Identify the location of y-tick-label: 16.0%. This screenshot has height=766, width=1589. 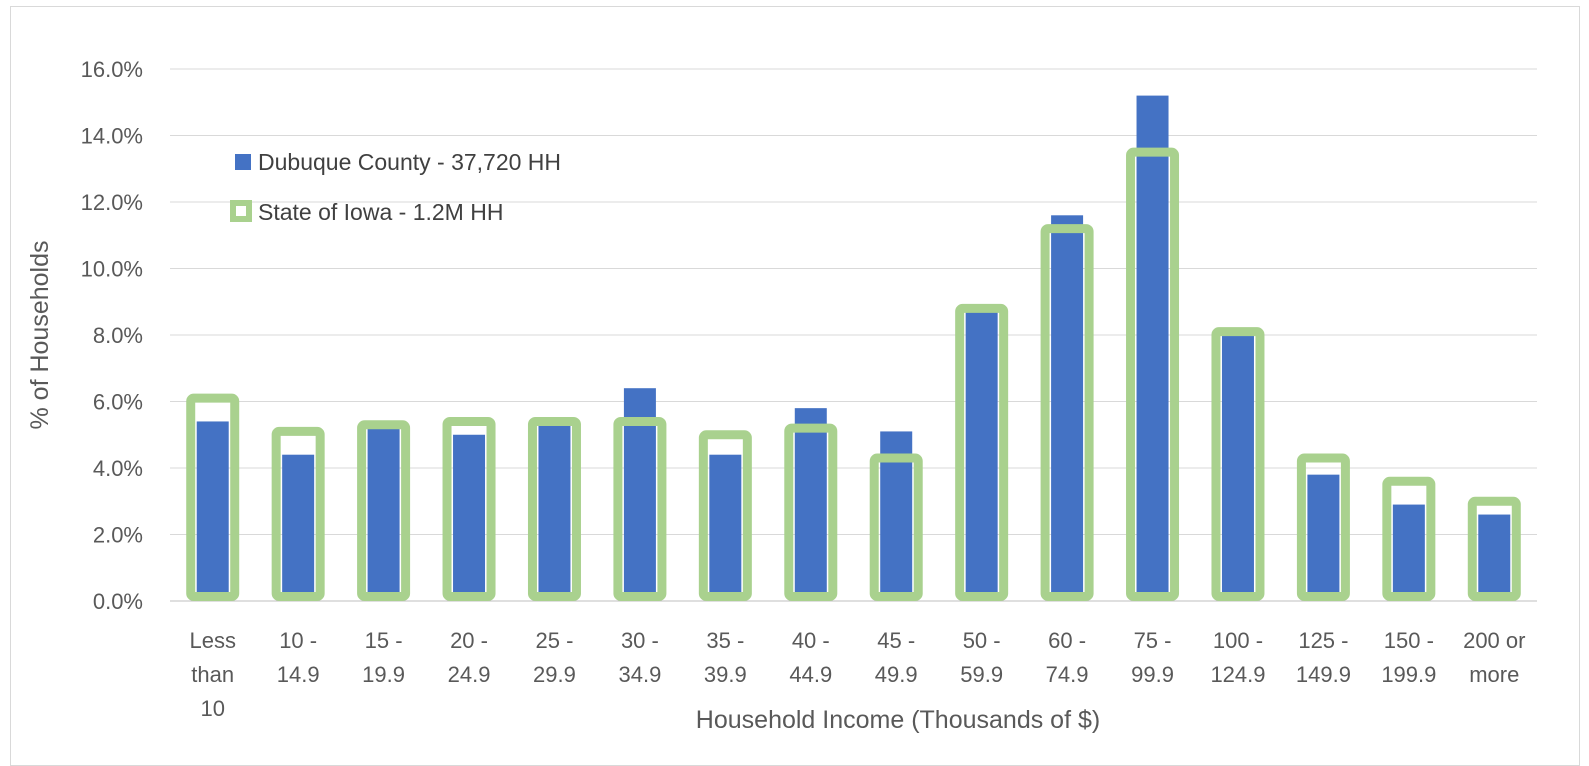
(112, 69).